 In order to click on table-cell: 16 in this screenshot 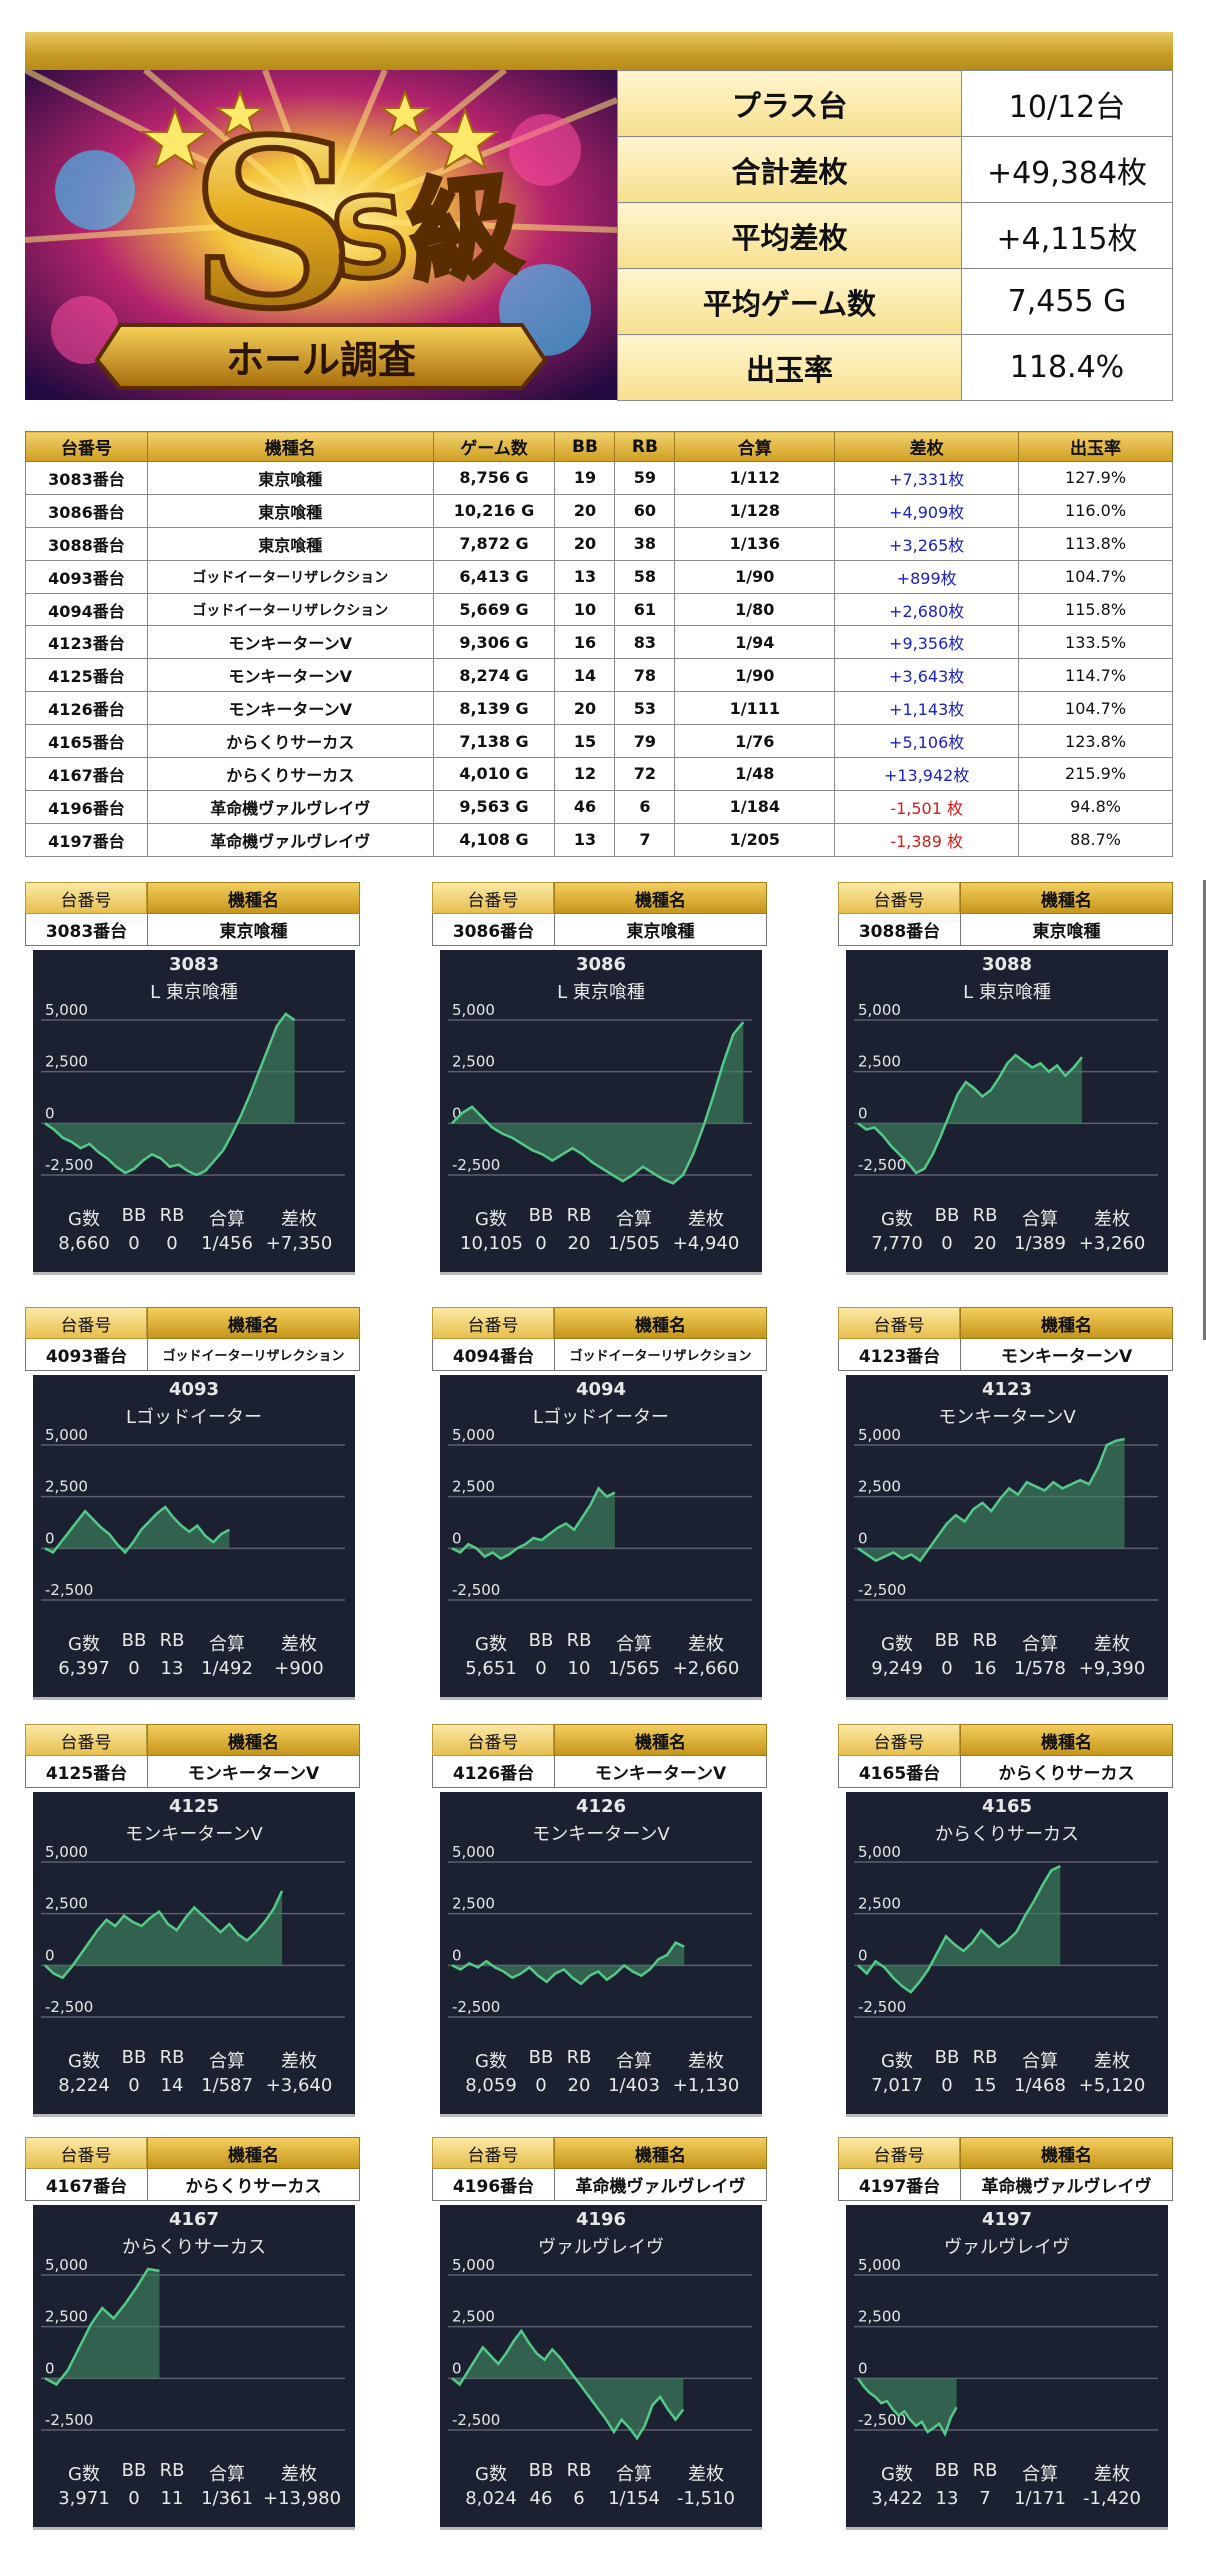, I will do `click(585, 642)`.